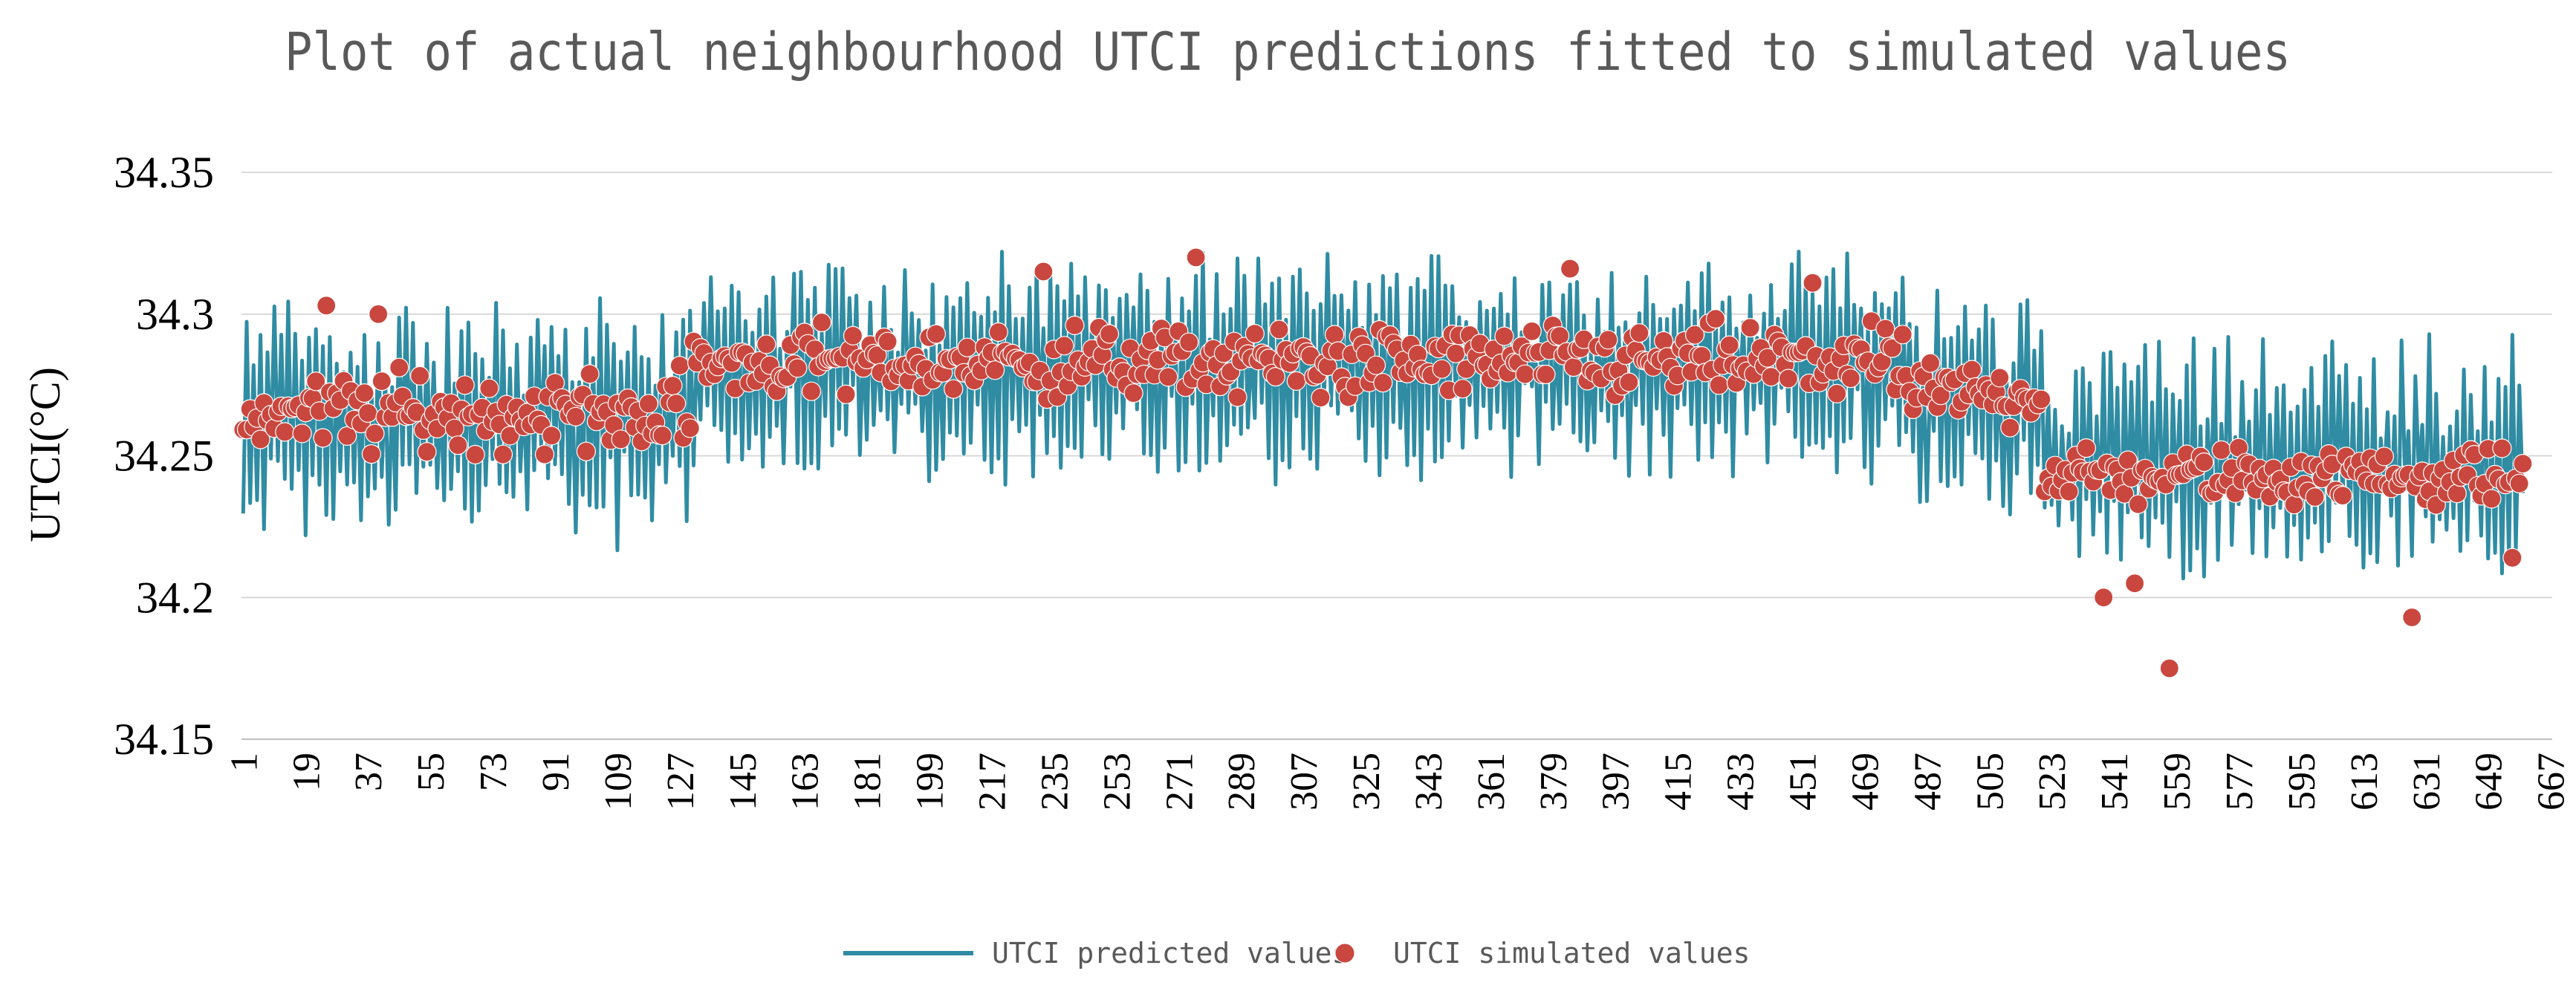  I want to click on x-tick-label: 217, so click(992, 782).